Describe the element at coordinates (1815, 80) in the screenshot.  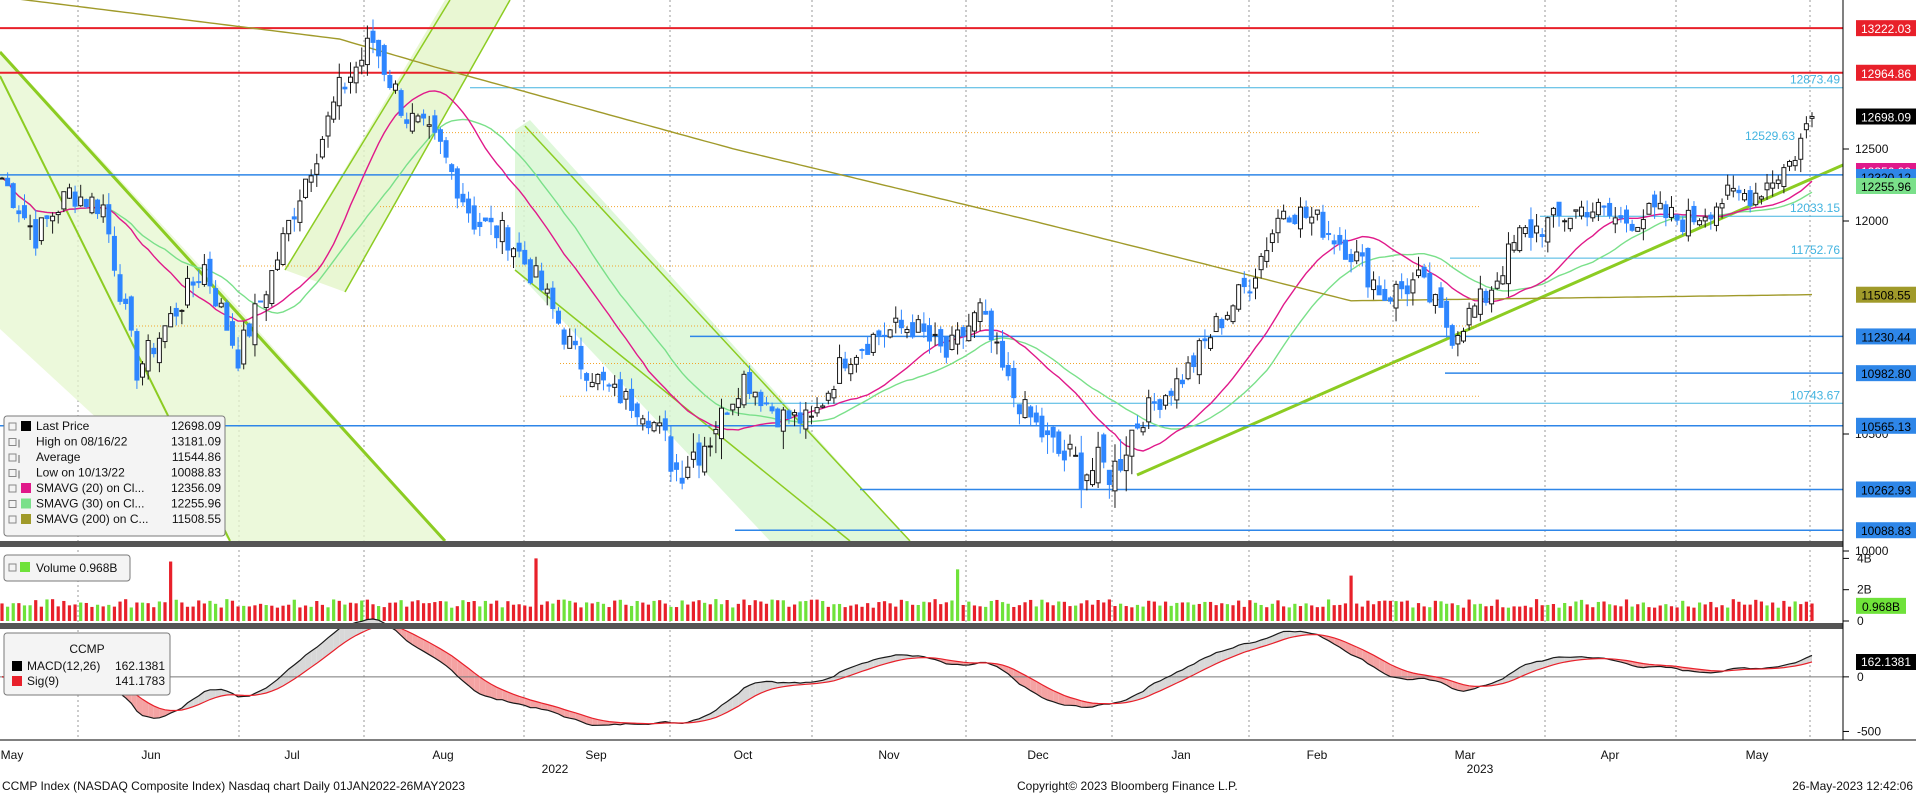
I see `level-label: 12873.49` at that location.